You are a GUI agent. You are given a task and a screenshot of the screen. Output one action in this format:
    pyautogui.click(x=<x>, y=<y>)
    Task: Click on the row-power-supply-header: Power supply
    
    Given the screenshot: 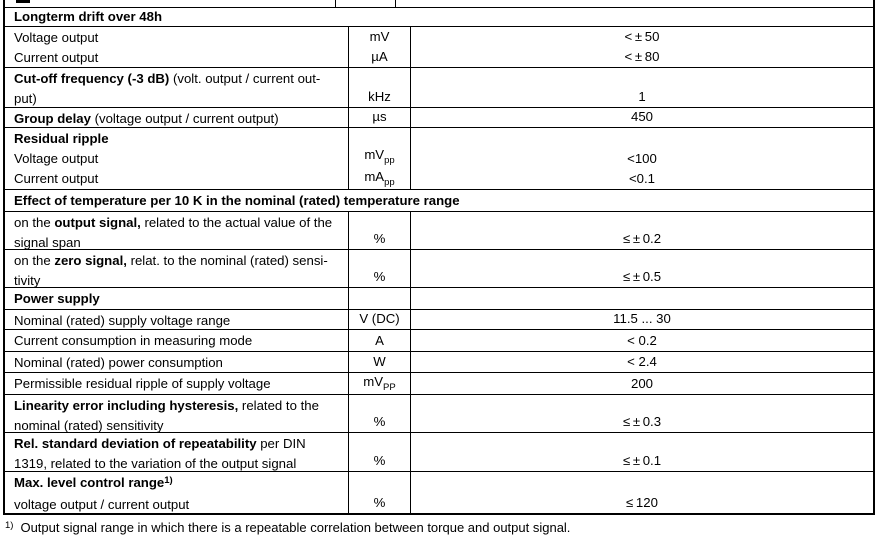 What is the action you would take?
    pyautogui.click(x=439, y=299)
    